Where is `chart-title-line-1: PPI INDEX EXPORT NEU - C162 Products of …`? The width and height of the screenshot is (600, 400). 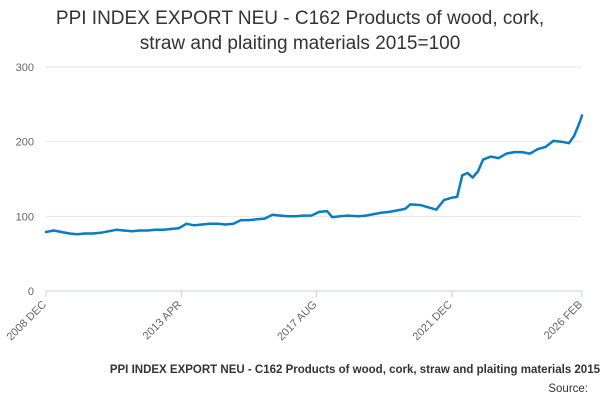
chart-title-line-1: PPI INDEX EXPORT NEU - C162 Products of … is located at coordinates (300, 18).